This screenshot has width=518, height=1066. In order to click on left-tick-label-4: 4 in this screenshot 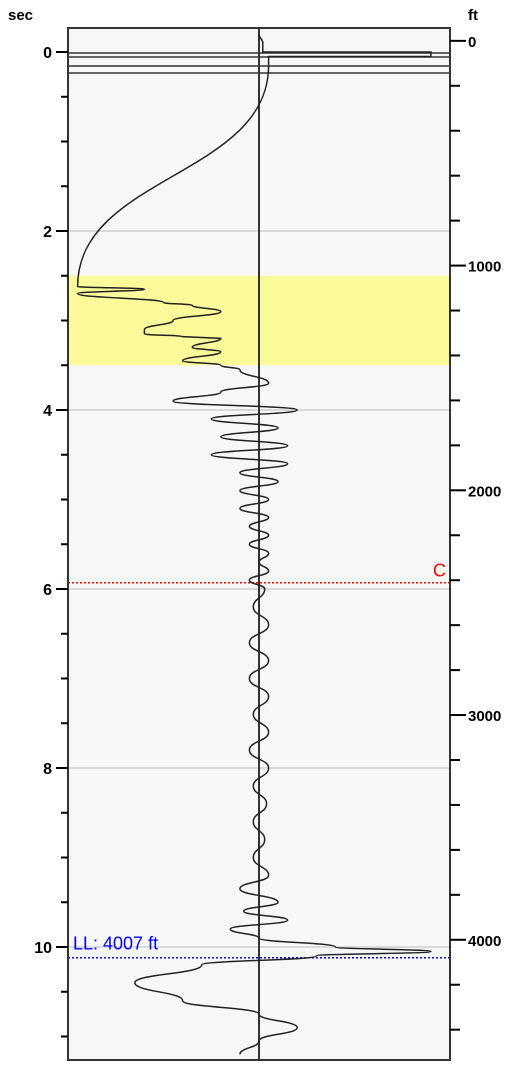, I will do `click(47, 411)`.